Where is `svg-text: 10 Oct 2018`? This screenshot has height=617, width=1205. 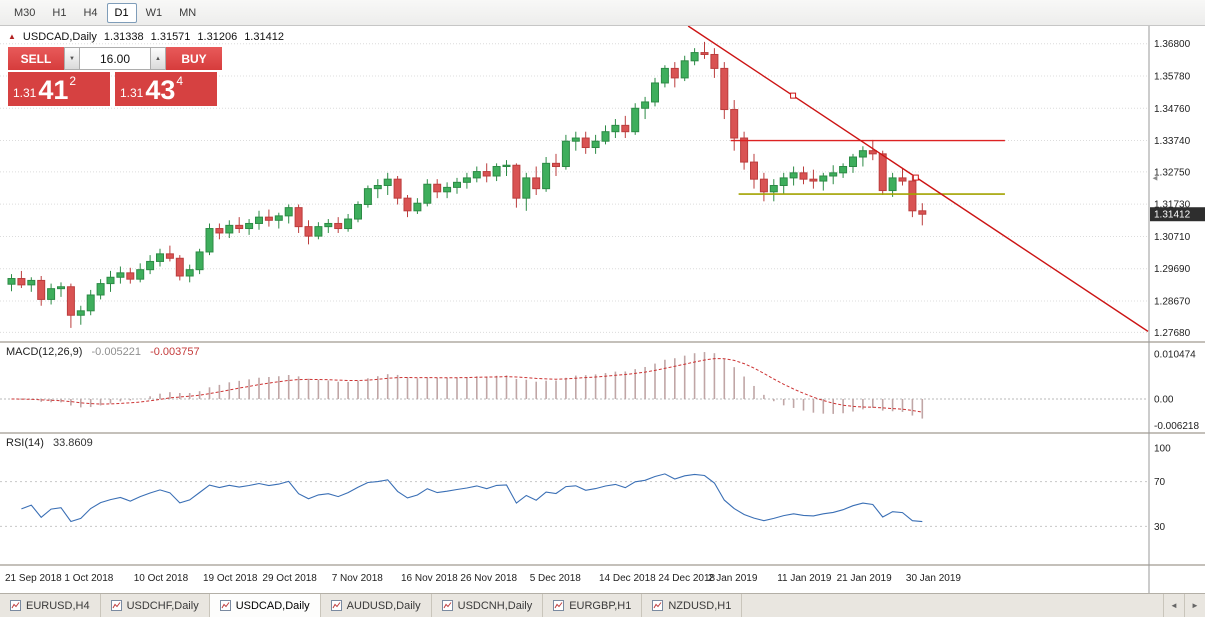
svg-text: 10 Oct 2018 is located at coordinates (161, 578).